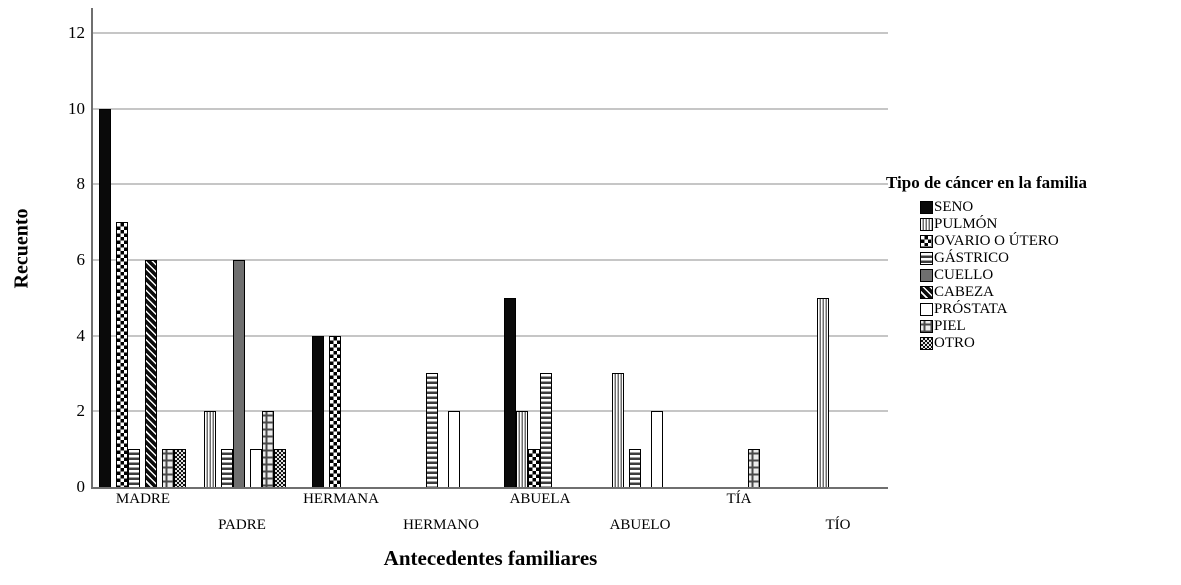  What do you see at coordinates (987, 182) in the screenshot?
I see `legend-title: Tipo de cáncer en la familia` at bounding box center [987, 182].